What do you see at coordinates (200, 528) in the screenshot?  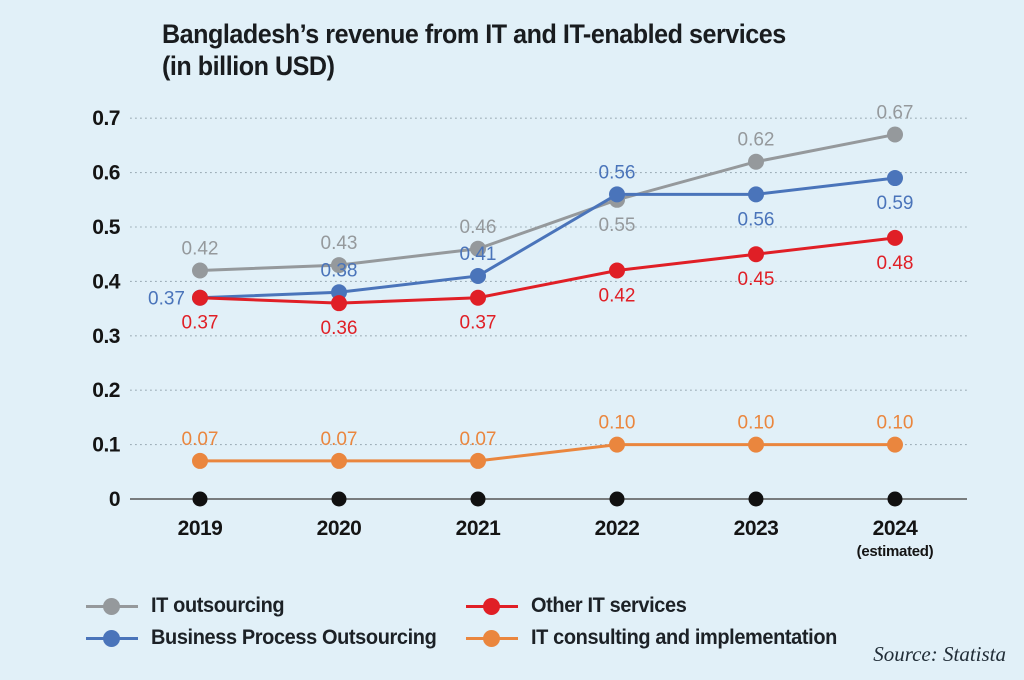 I see `svg-text: 2019` at bounding box center [200, 528].